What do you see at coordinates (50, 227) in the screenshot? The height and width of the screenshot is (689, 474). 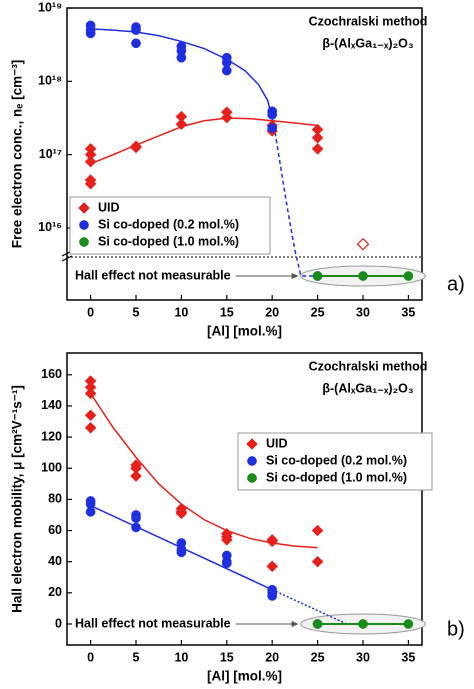 I see `y-tick-label: 10¹⁶` at bounding box center [50, 227].